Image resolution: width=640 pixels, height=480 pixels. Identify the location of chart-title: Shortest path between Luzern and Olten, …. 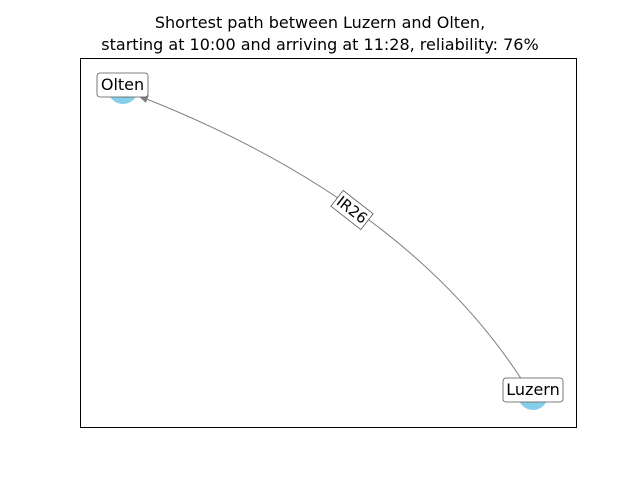
(320, 34).